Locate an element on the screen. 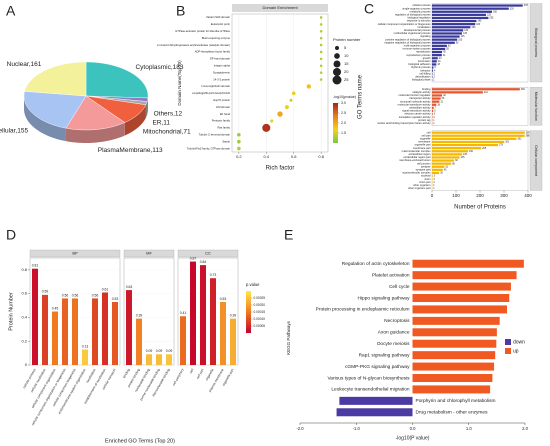 Image resolution: width=550 pixels, height=446 pixels. y-tick-label: emp24/gp25L/p24 family/GOLD is located at coordinates (211, 93).